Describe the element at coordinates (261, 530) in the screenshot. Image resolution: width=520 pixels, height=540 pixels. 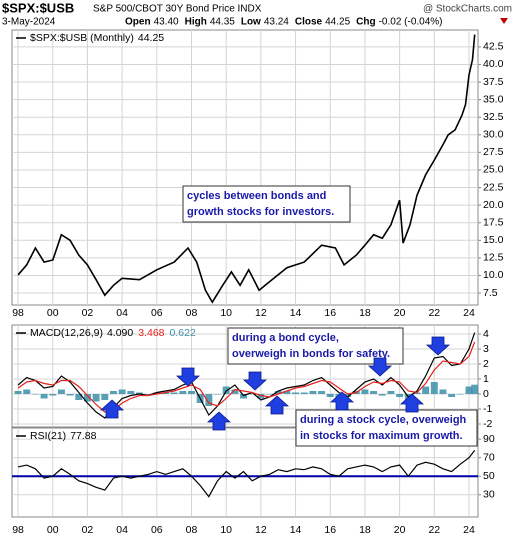
I see `x-tick-label: 12` at that location.